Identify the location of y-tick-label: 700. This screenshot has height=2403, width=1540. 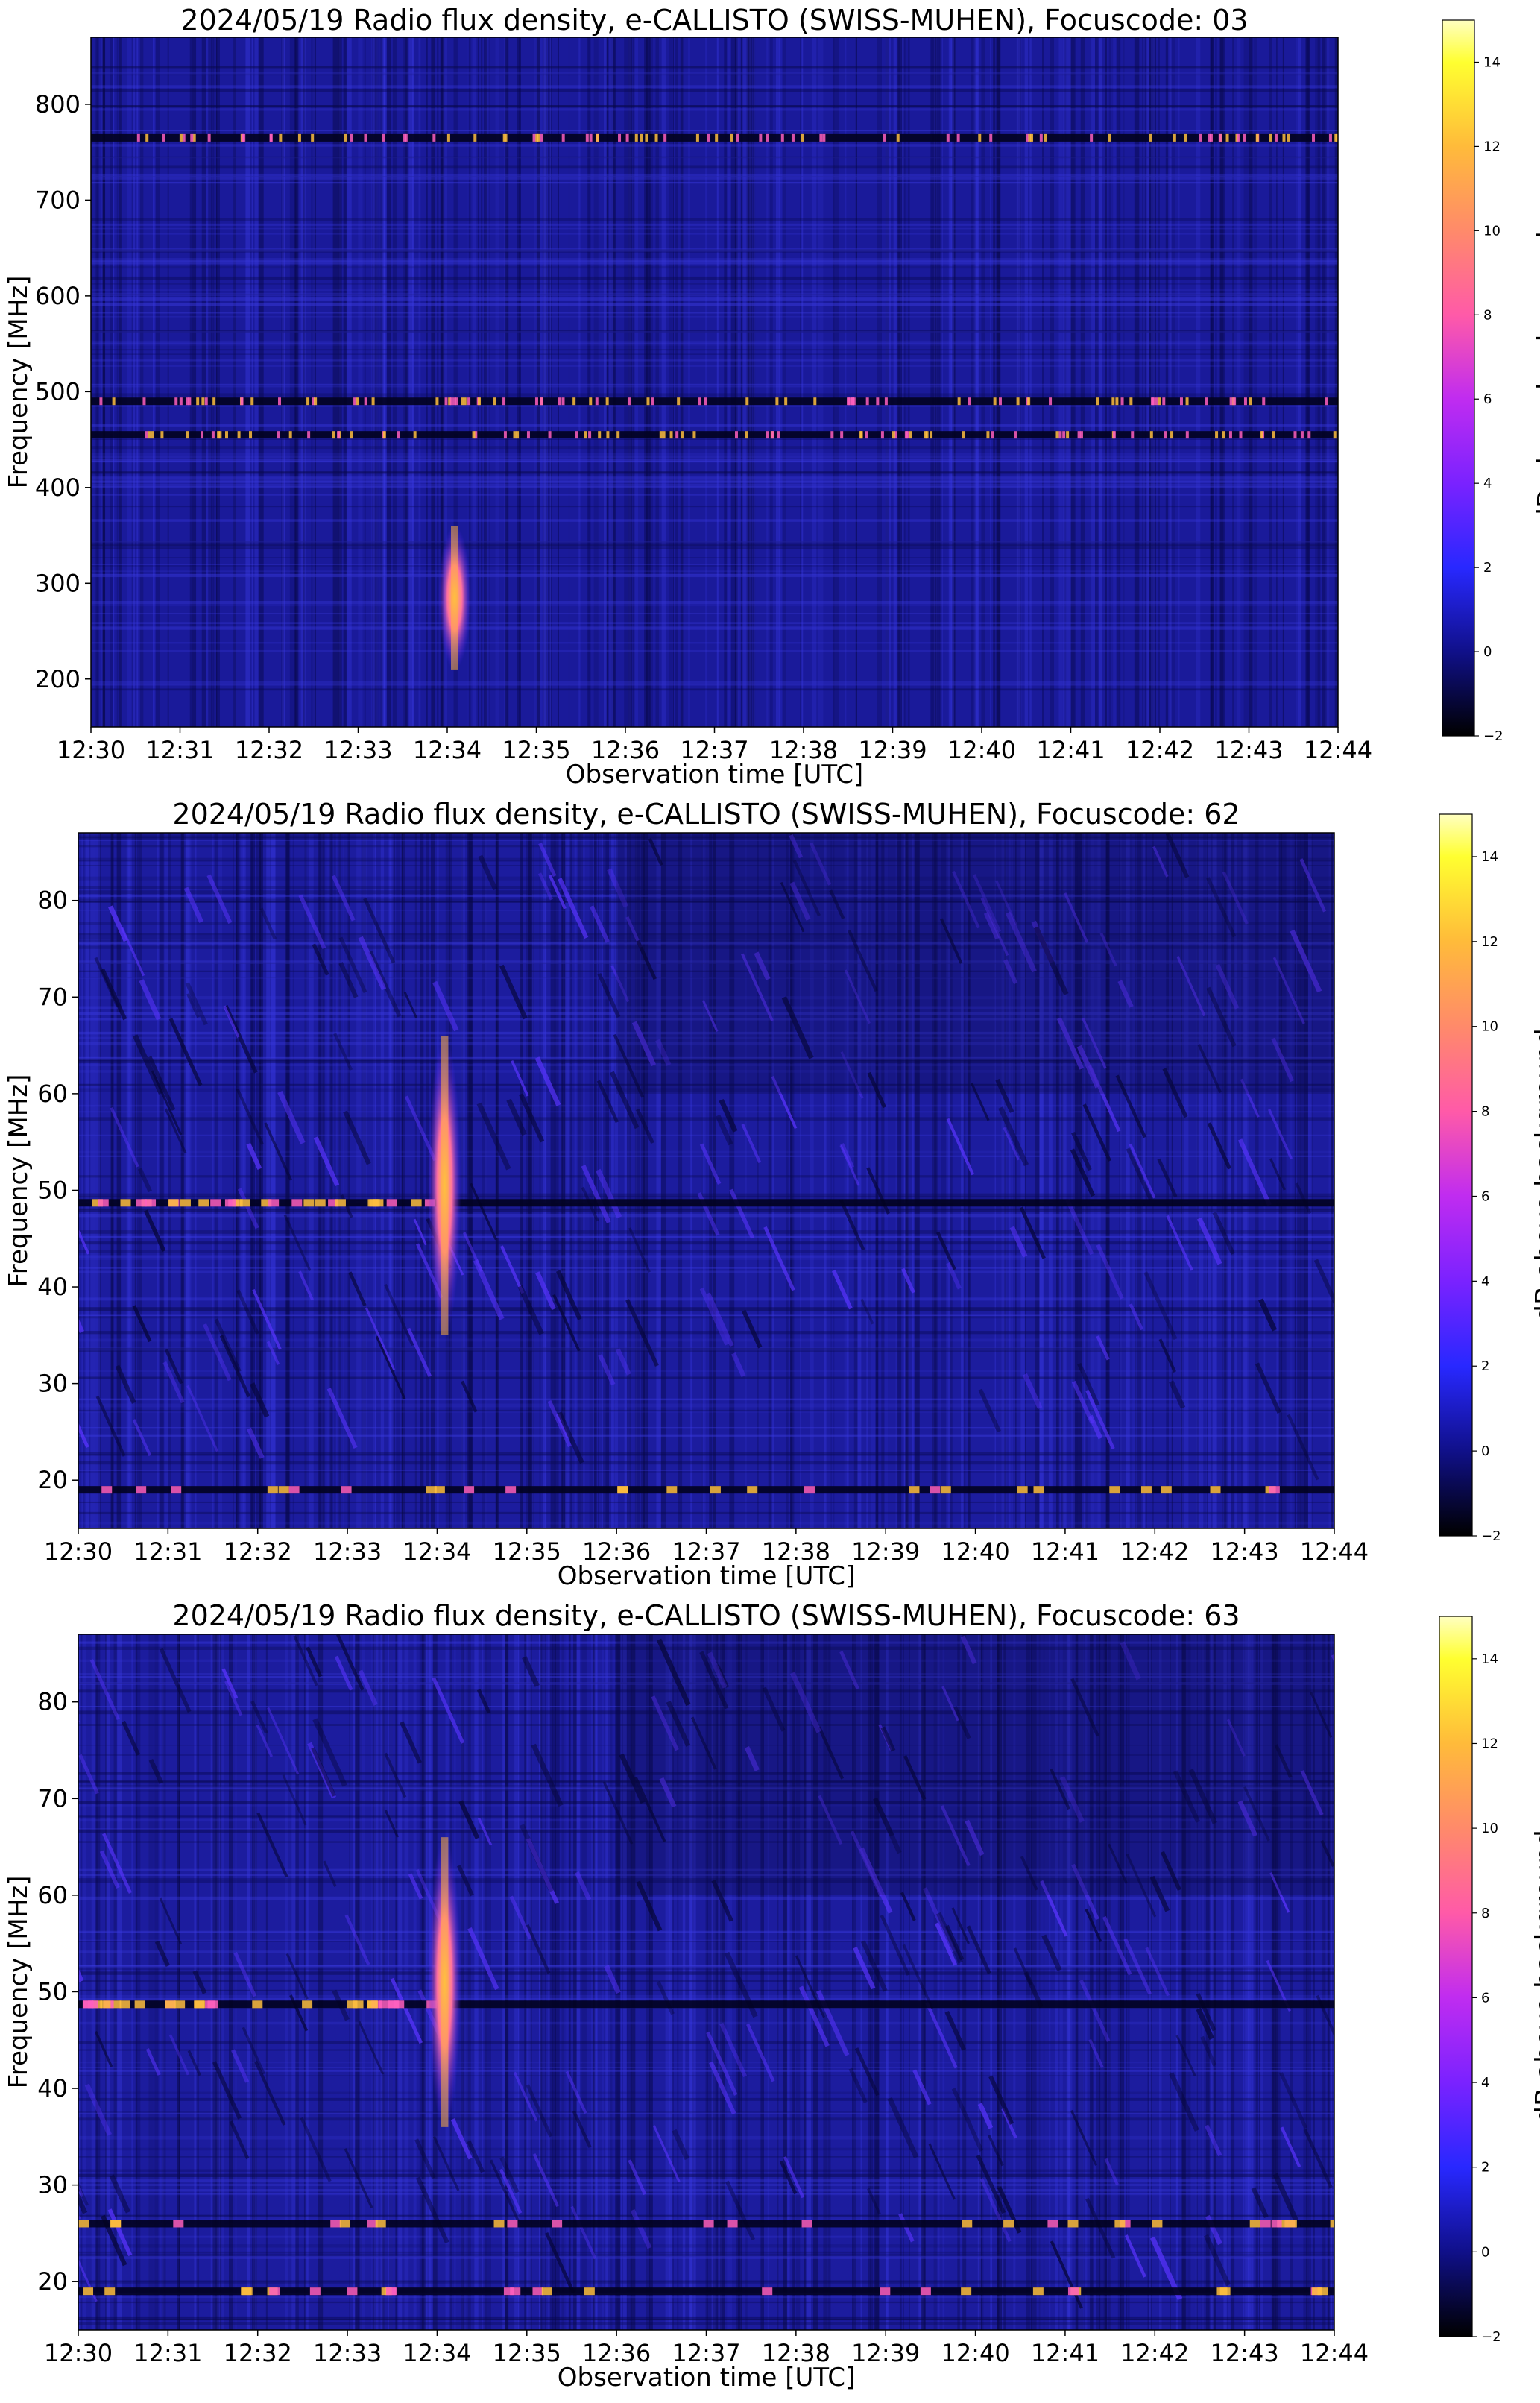
(58, 200).